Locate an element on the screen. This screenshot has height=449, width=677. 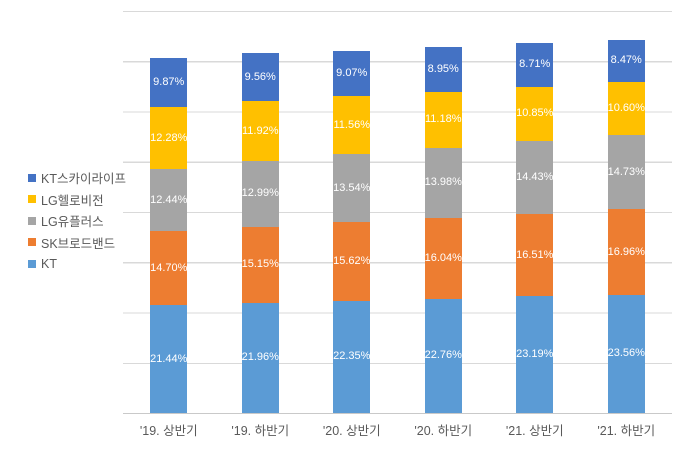
bar-segment: 10.85% is located at coordinates (535, 114).